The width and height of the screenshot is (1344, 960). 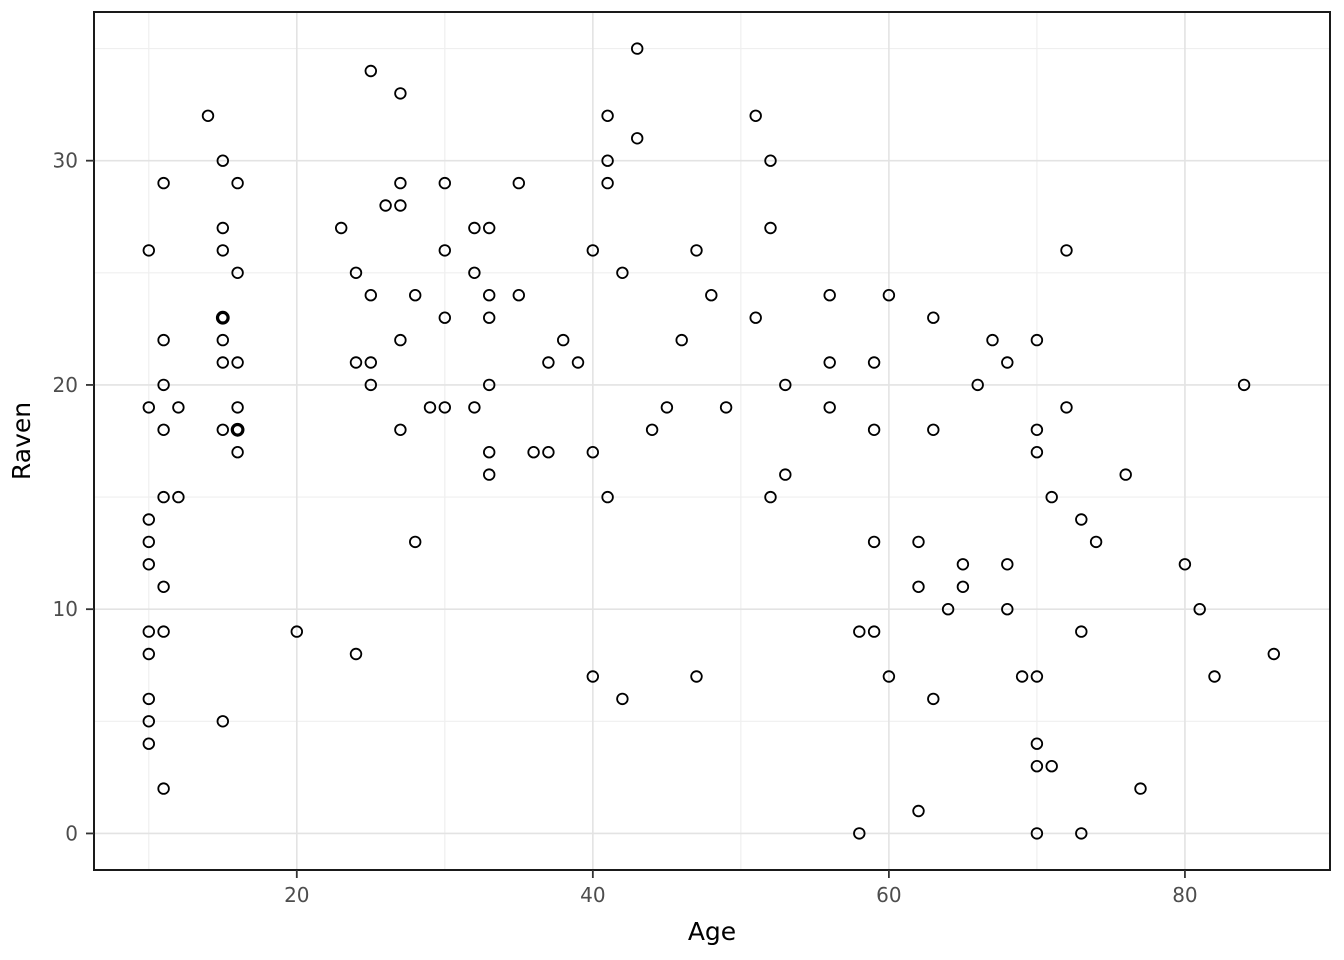 What do you see at coordinates (65, 161) in the screenshot?
I see `y-tick-label: 30` at bounding box center [65, 161].